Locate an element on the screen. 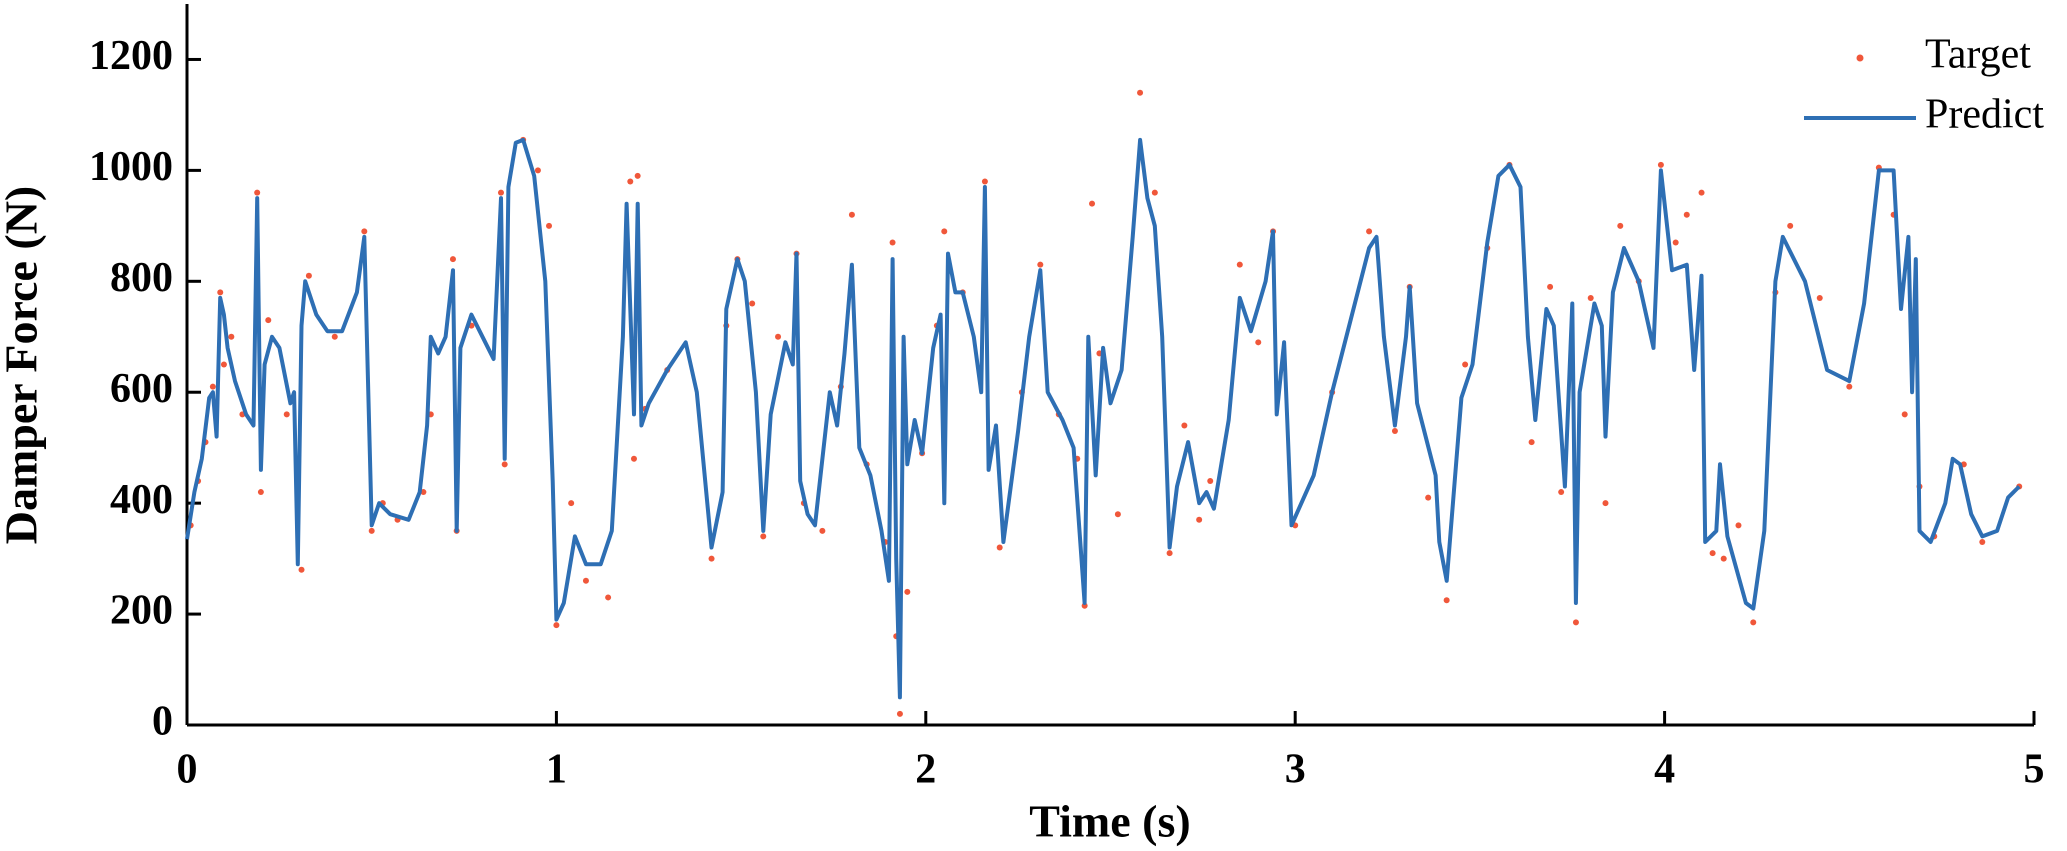 The width and height of the screenshot is (2067, 851). x-tick-label: 4 is located at coordinates (1664, 770).